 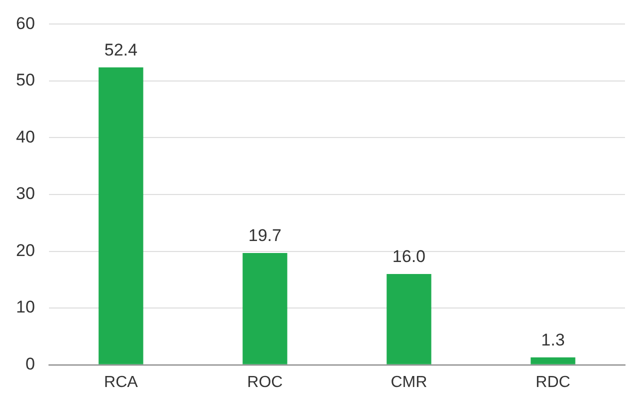 What do you see at coordinates (25, 250) in the screenshot?
I see `y-tick-label: 20` at bounding box center [25, 250].